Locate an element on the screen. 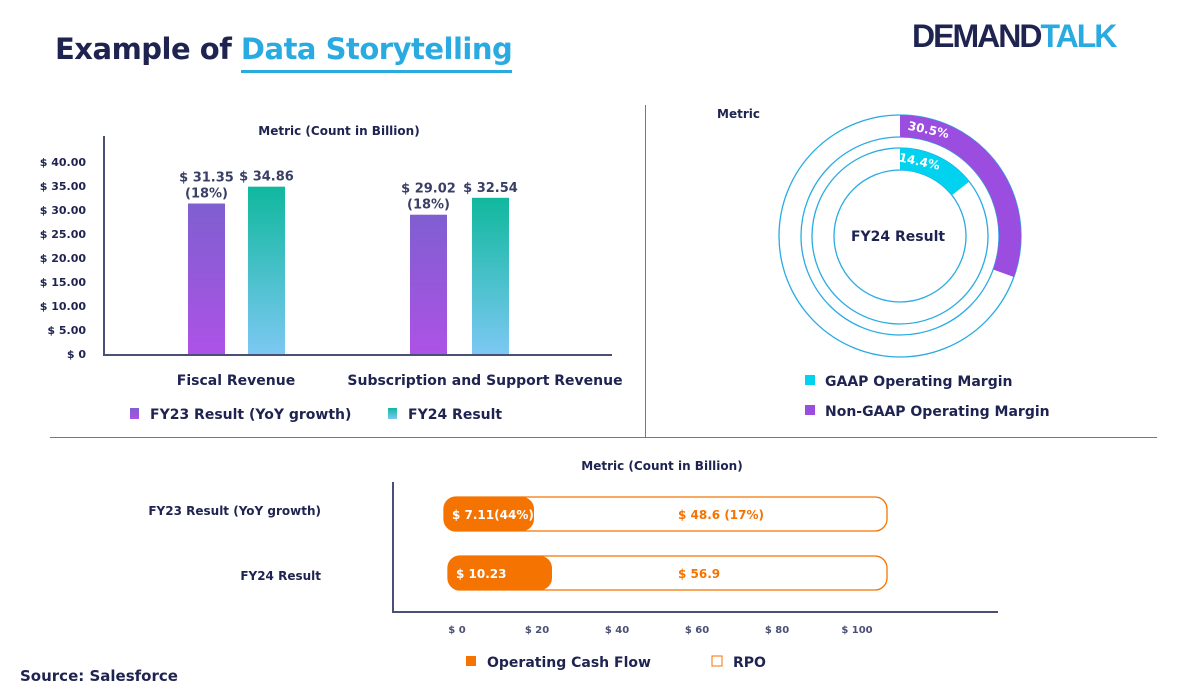  x-tick-label: $ 40 is located at coordinates (617, 630).